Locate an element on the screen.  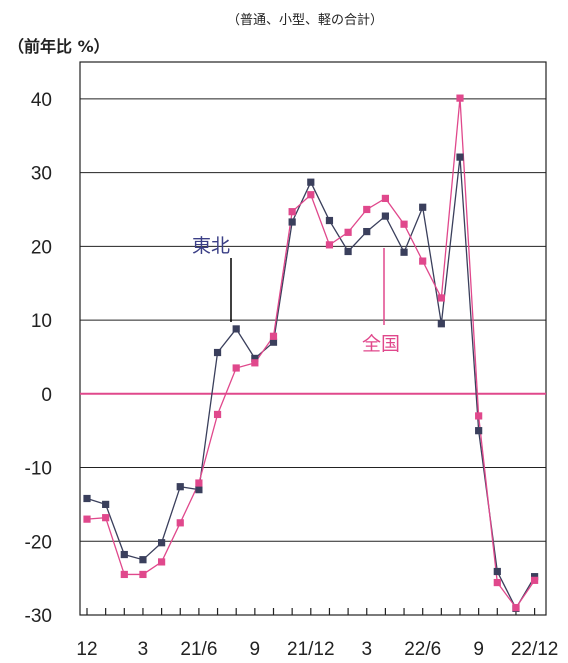
y-tick-labels: 40 30 20 10 0 -10 -20 -30 is located at coordinates (38, 358).